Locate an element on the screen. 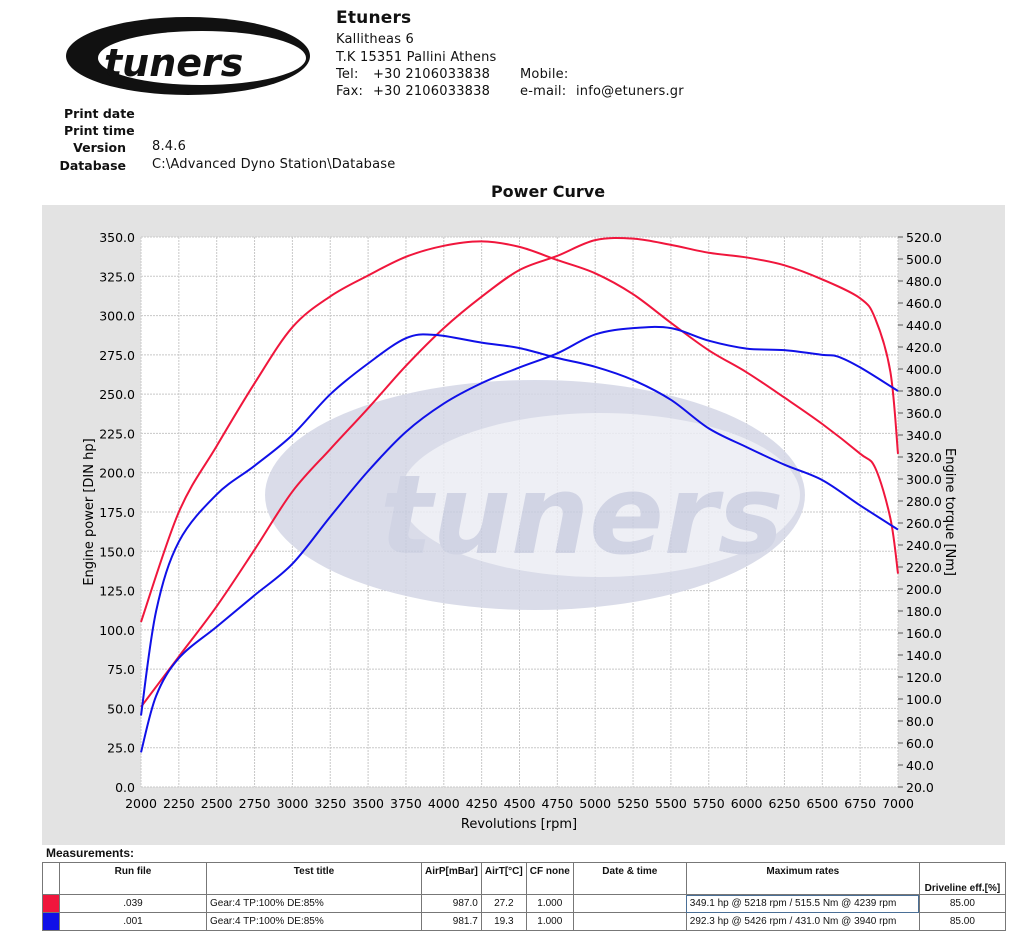 This screenshot has height=934, width=1024. y2-tick-label: 100.0 is located at coordinates (924, 699).